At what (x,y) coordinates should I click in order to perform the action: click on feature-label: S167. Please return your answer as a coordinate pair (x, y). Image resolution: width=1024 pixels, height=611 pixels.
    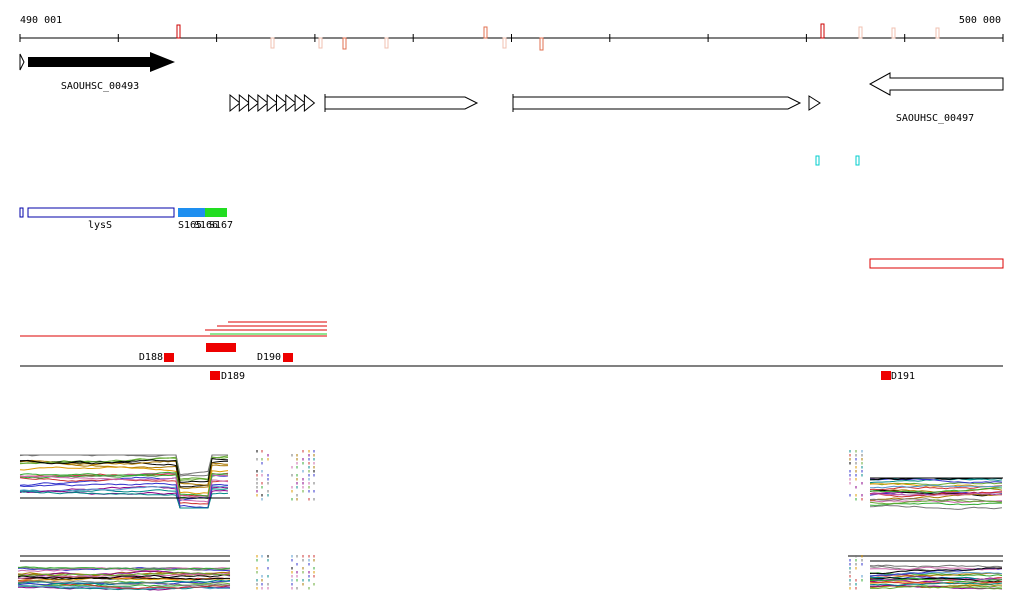
    Looking at the image, I should click on (221, 225).